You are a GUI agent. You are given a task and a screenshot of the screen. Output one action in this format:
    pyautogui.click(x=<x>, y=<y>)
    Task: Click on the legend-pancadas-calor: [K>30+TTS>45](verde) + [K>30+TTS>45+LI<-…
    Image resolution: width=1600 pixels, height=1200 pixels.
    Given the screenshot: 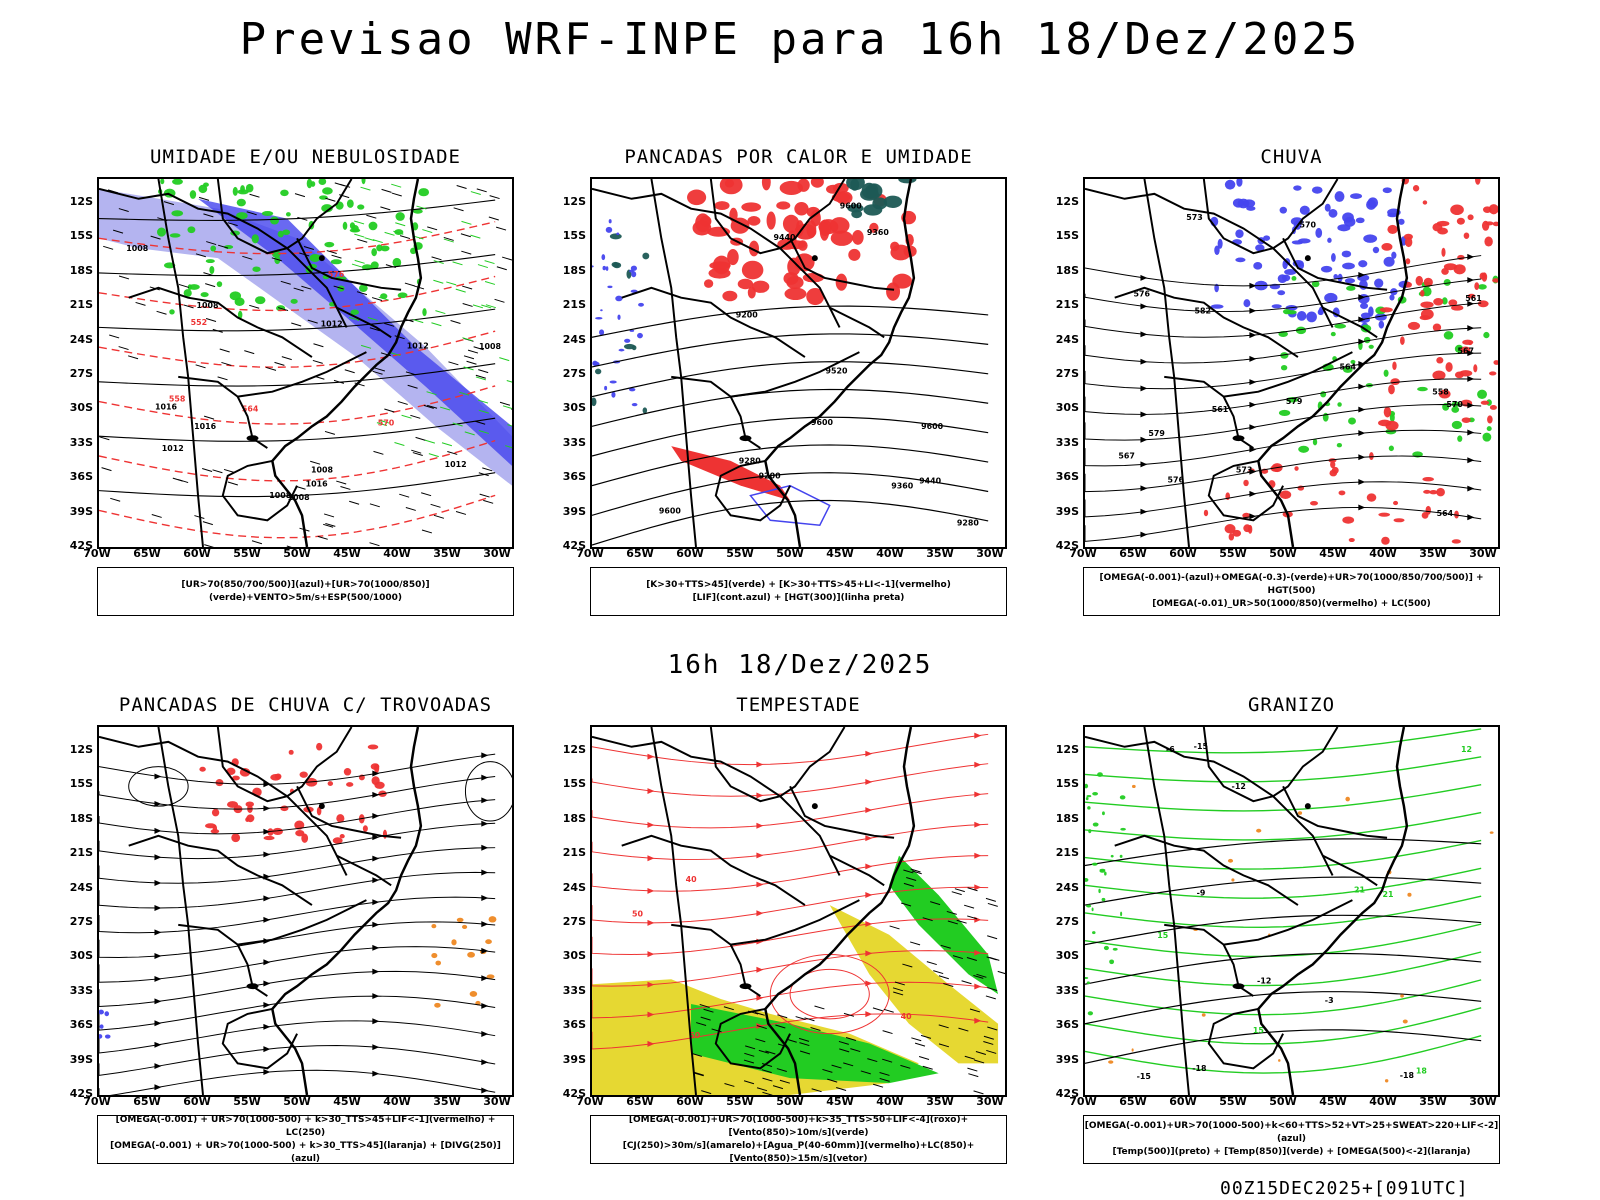 What is the action you would take?
    pyautogui.click(x=798, y=591)
    